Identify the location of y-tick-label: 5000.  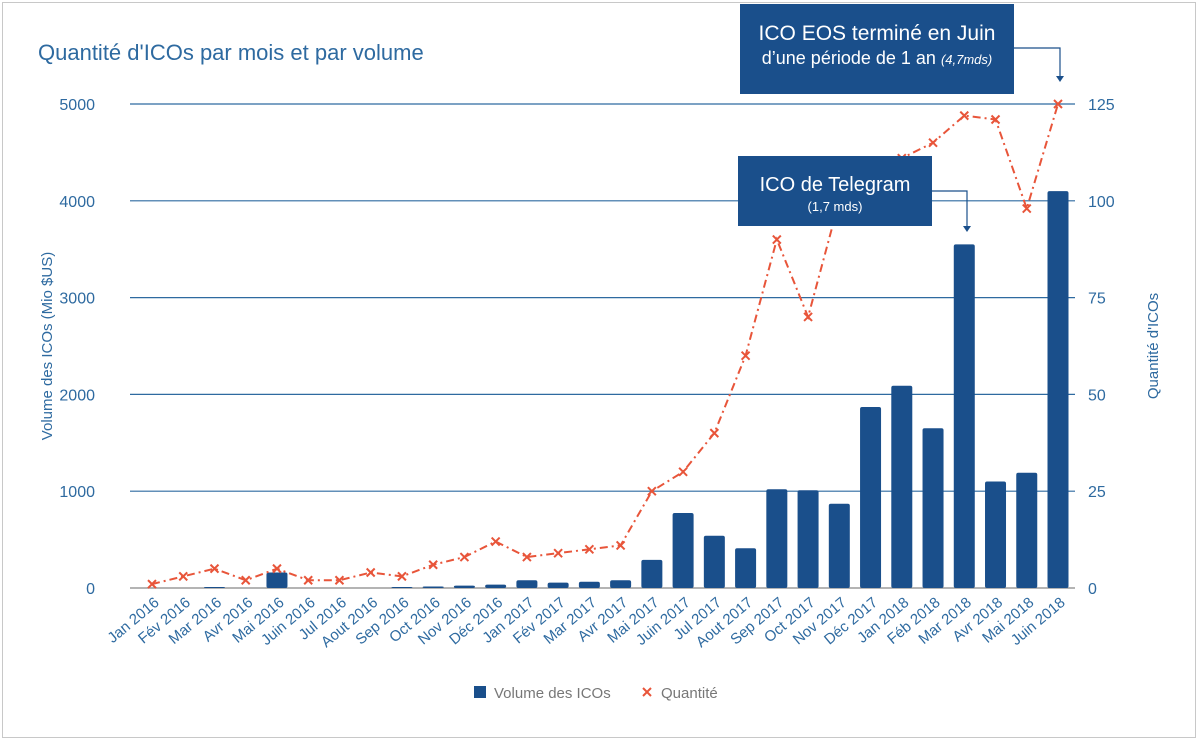
(77, 105).